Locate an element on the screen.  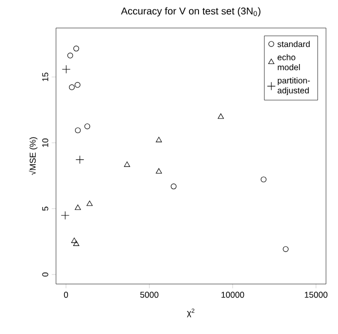
x-axis-title: χ$^{2}$ is located at coordinates (190, 313).